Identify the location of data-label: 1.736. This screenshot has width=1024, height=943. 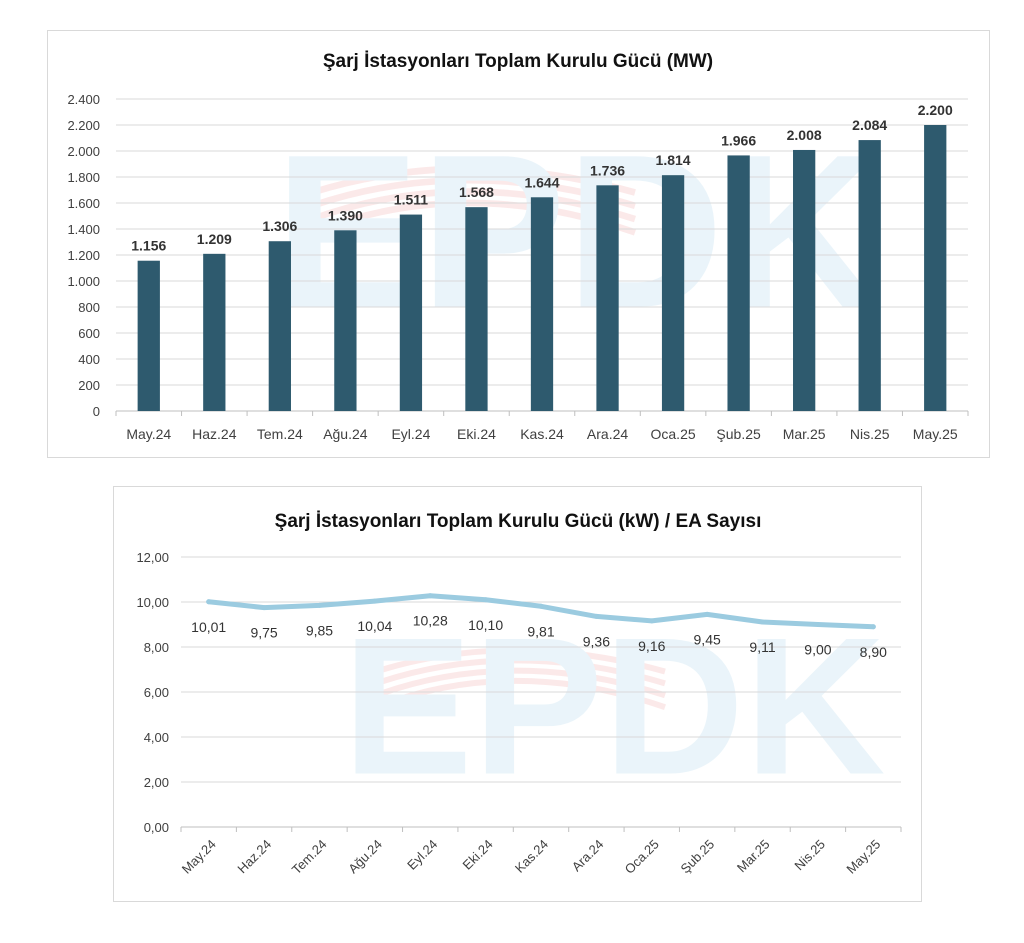
(607, 170).